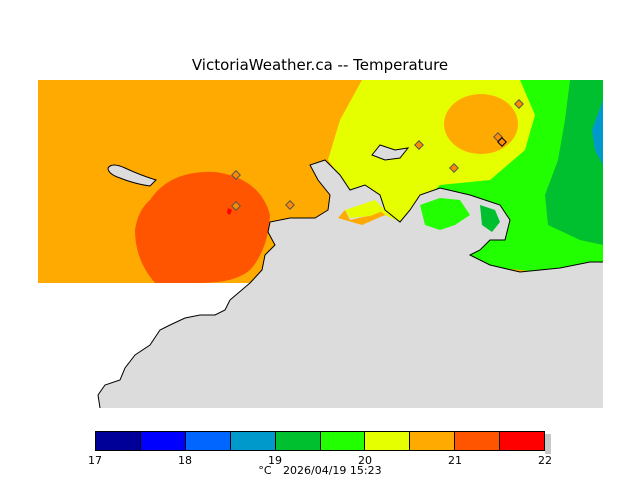 The width and height of the screenshot is (640, 480). Describe the element at coordinates (574, 162) in the screenshot. I see `contour-dark-green` at that location.